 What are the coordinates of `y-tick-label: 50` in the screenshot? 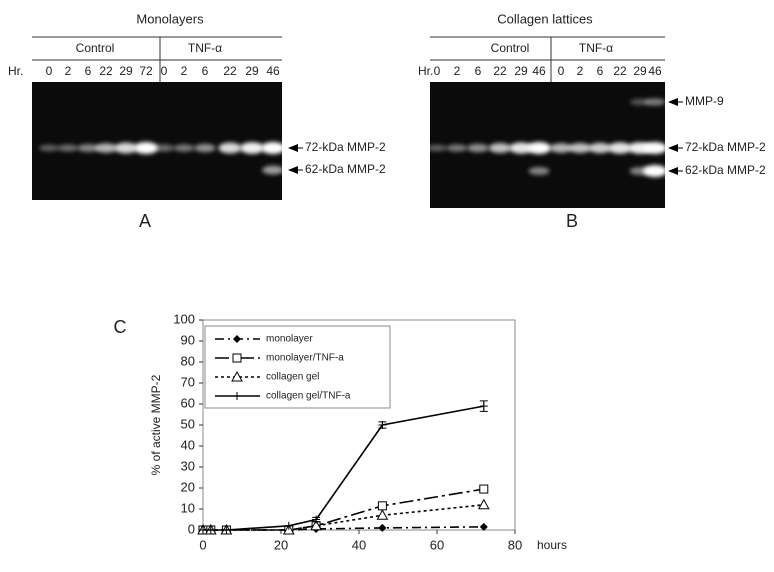 It's located at (188, 423).